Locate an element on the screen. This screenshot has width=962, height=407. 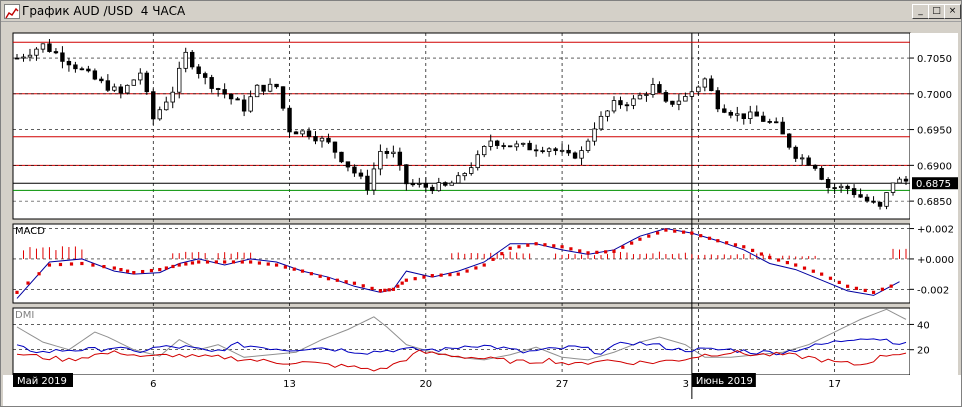
maximize-button: □ is located at coordinates (936, 11).